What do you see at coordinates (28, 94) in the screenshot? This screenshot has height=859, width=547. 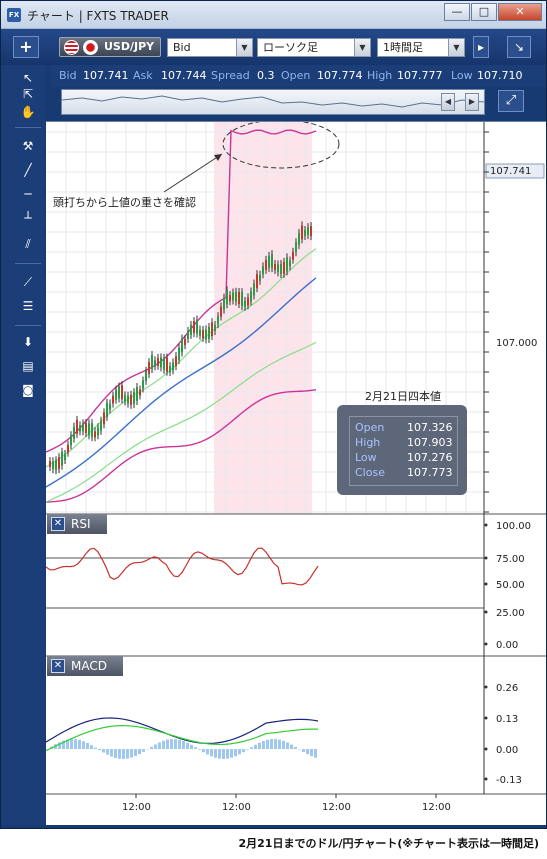 I see `crosshair-pointer-icon: ⇱` at bounding box center [28, 94].